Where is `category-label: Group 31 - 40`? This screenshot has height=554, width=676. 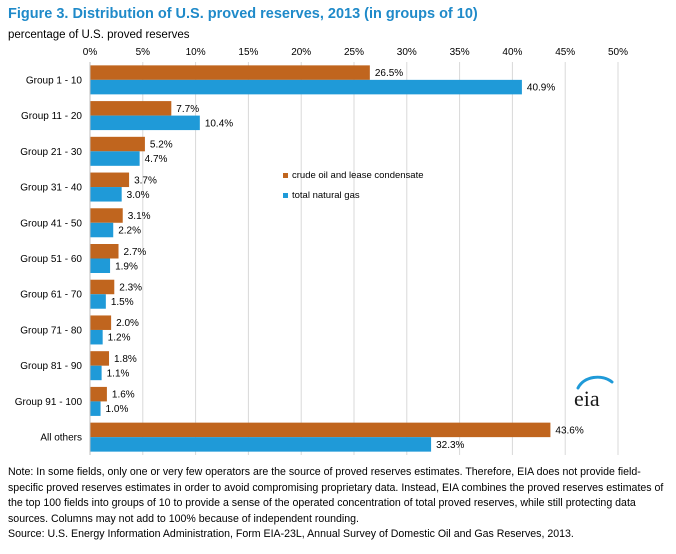
category-label: Group 31 - 40 is located at coordinates (51, 188).